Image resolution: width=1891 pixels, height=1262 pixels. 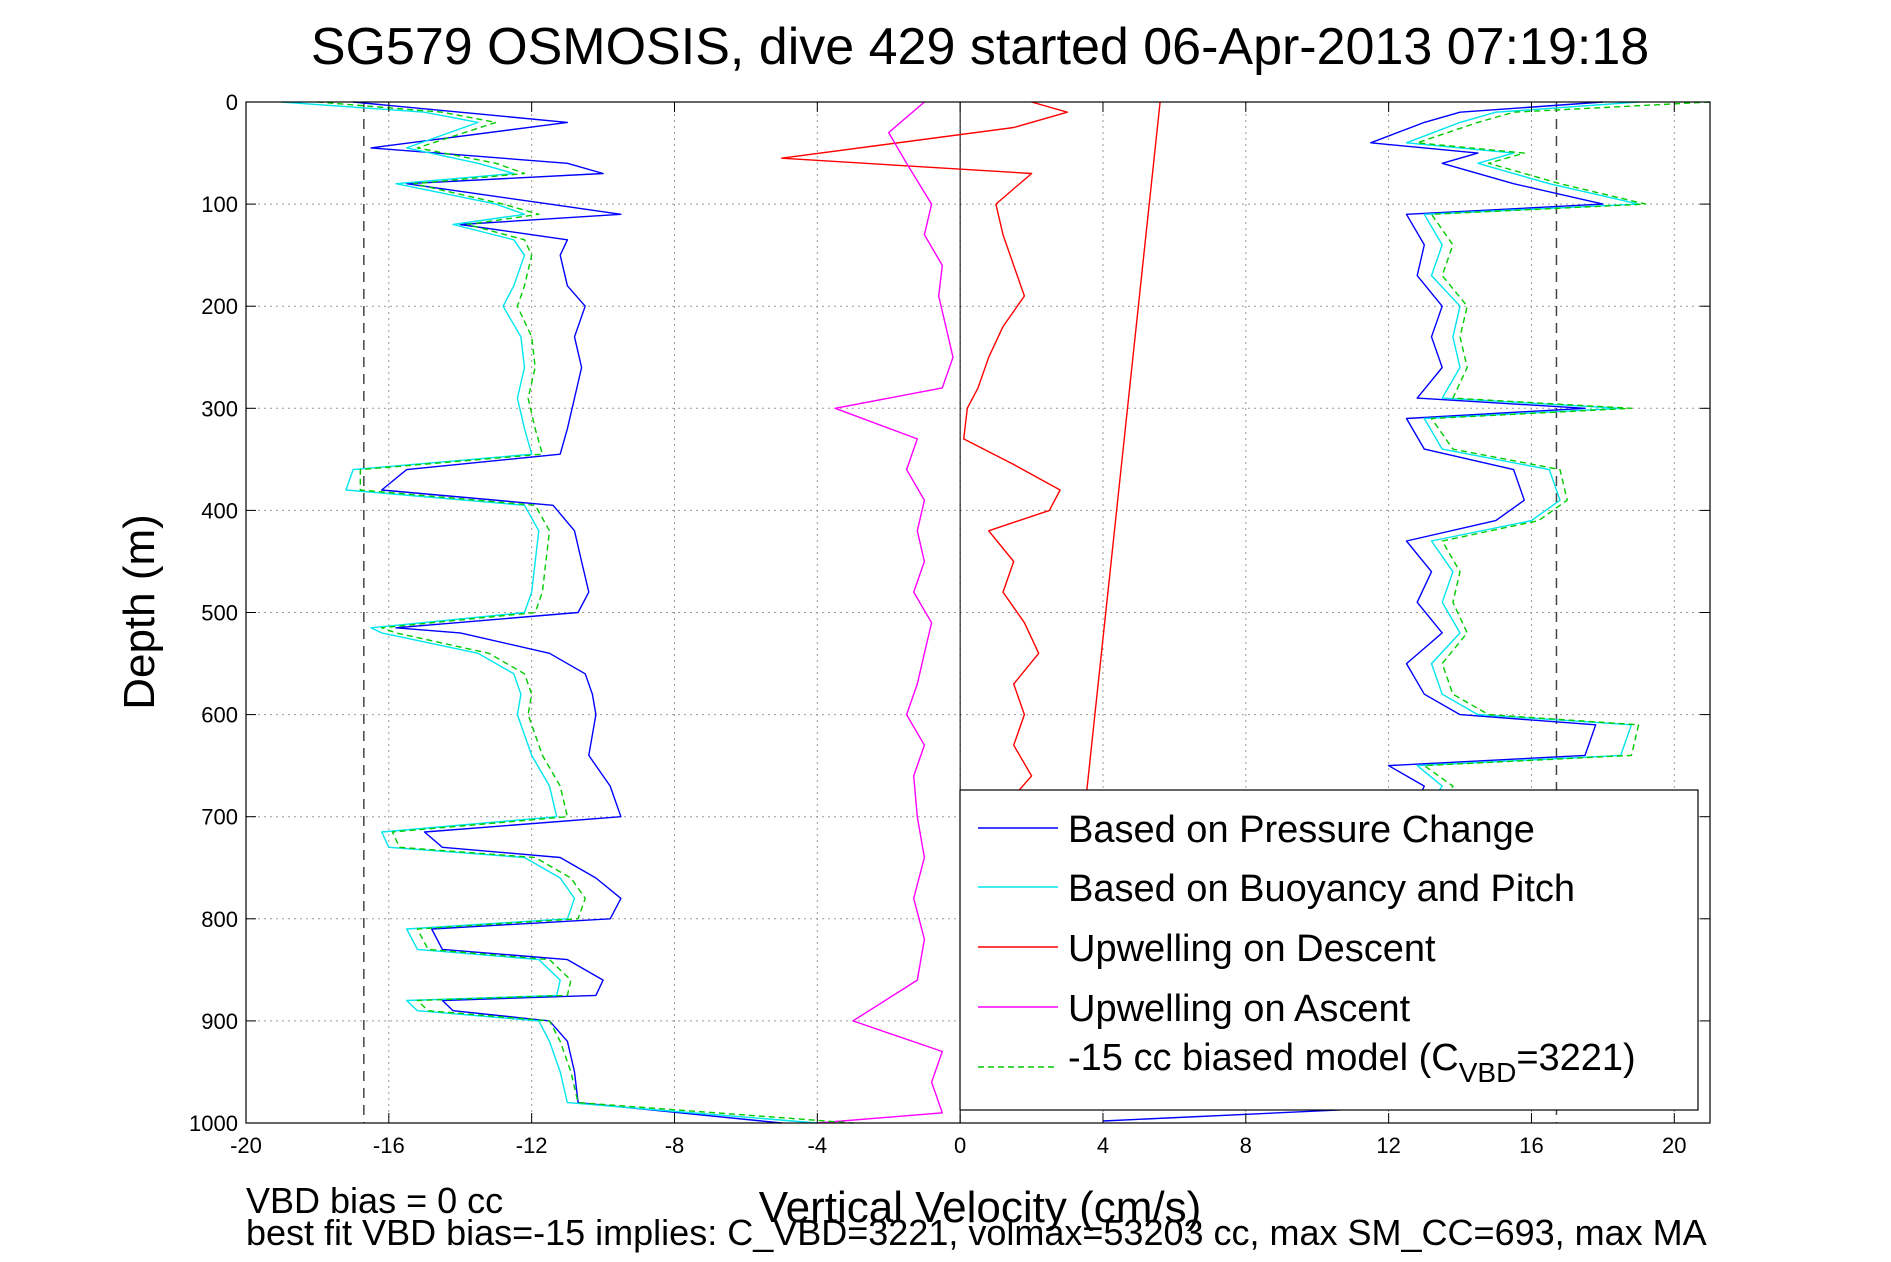 I want to click on y-tick-label: 900, so click(x=219, y=1021).